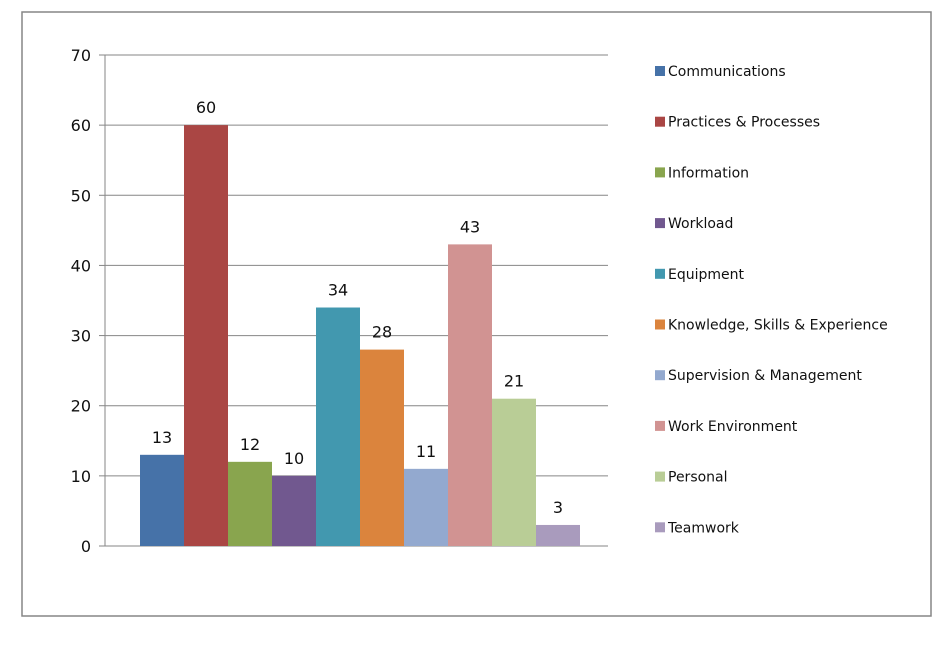 The width and height of the screenshot is (950, 665). What do you see at coordinates (338, 290) in the screenshot?
I see `data-label-4: 34` at bounding box center [338, 290].